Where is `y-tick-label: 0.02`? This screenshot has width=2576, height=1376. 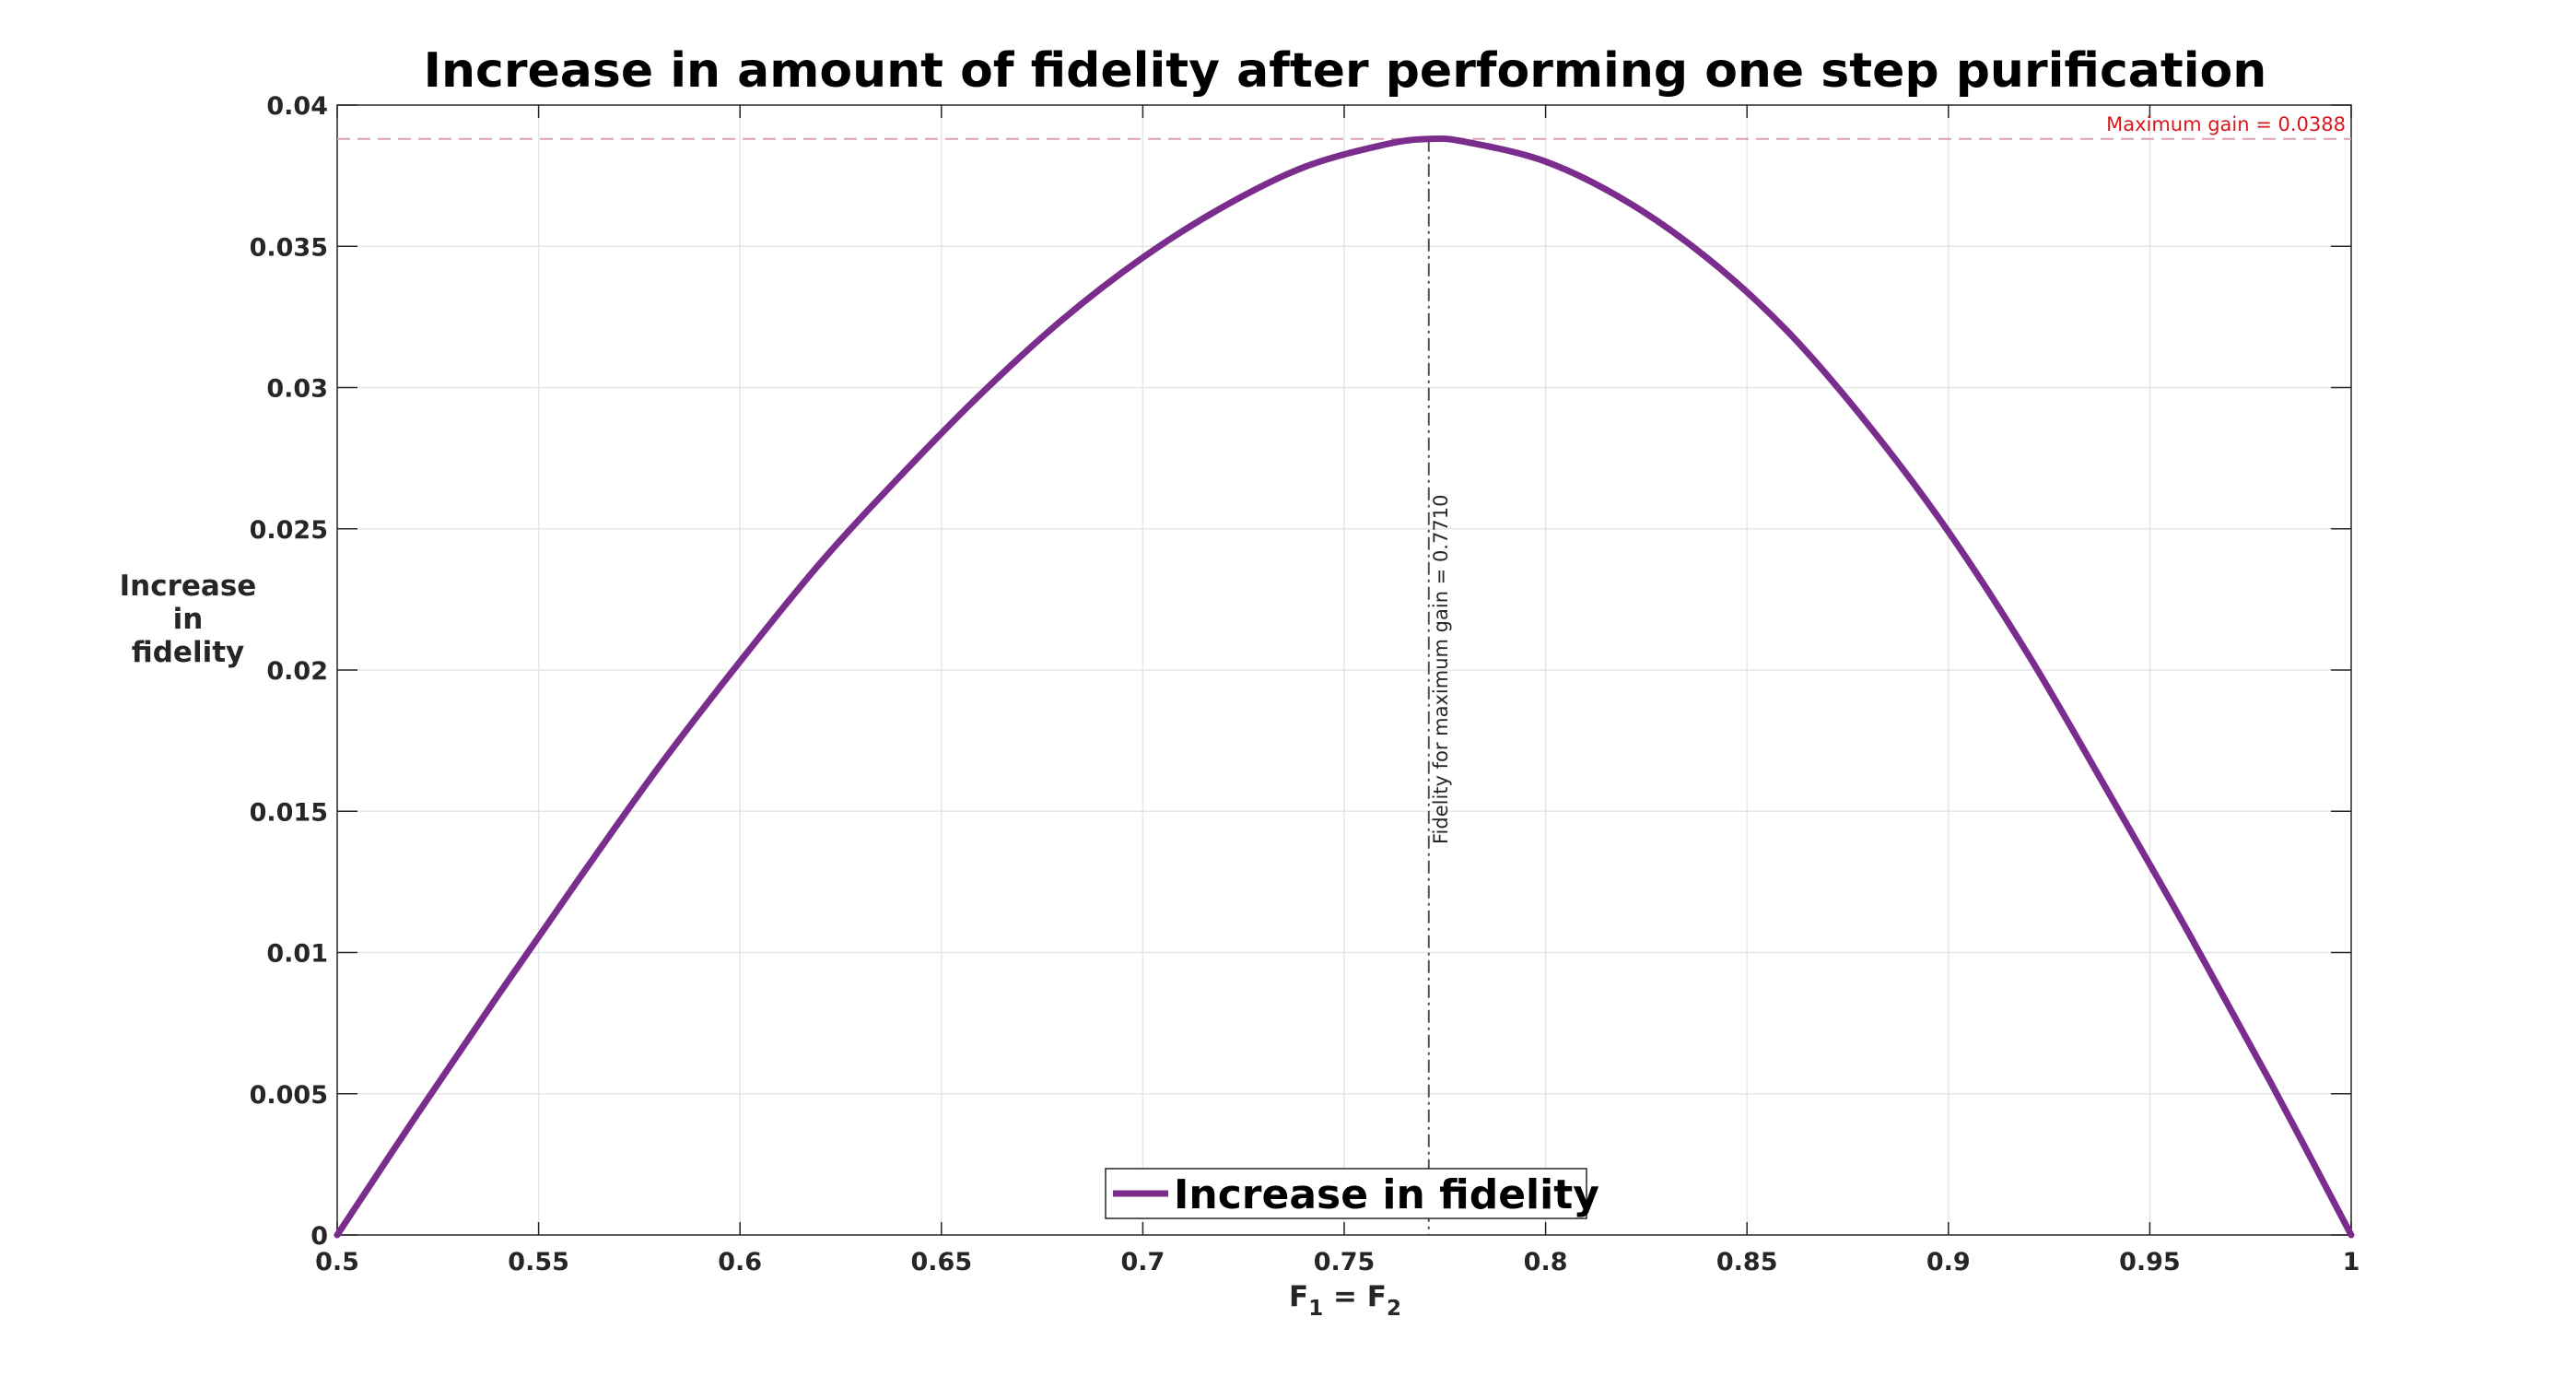
y-tick-label: 0.02 is located at coordinates (297, 671).